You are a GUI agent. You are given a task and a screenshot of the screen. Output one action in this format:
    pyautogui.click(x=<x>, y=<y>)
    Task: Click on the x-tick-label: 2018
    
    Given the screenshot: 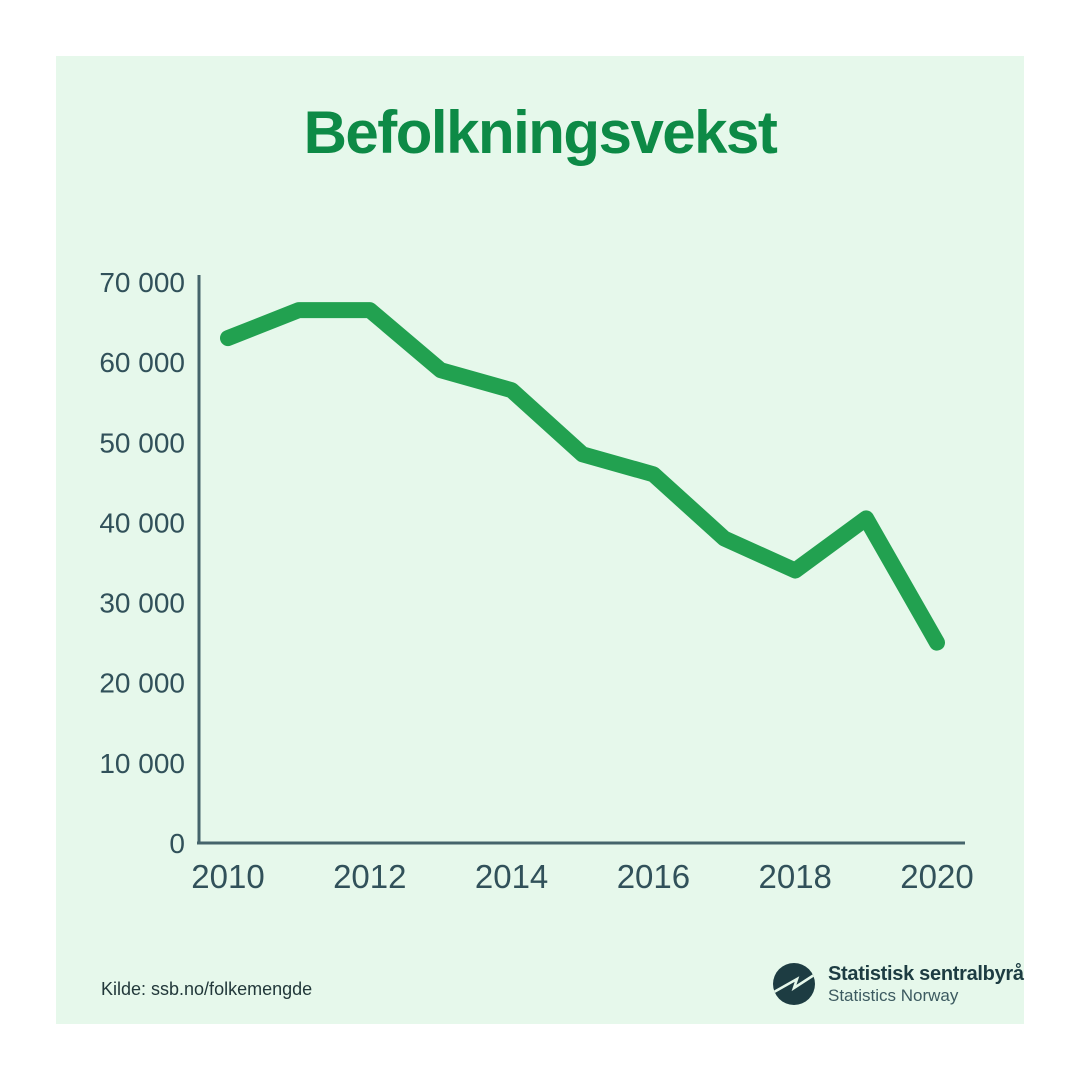 What is the action you would take?
    pyautogui.click(x=794, y=876)
    